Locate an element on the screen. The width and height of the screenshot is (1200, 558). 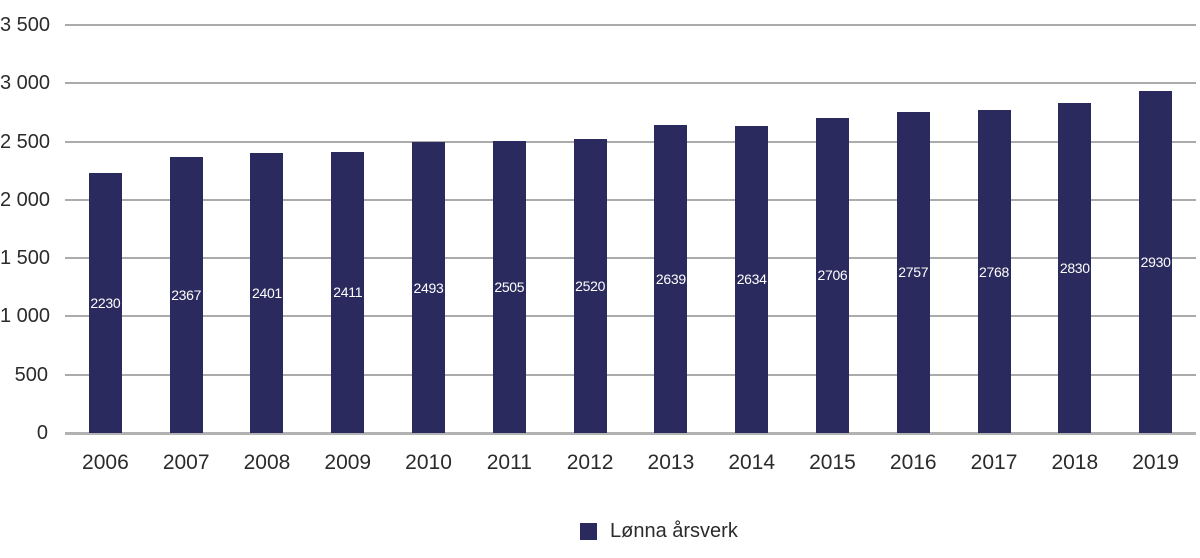
bar-2016: 2757 is located at coordinates (913, 272).